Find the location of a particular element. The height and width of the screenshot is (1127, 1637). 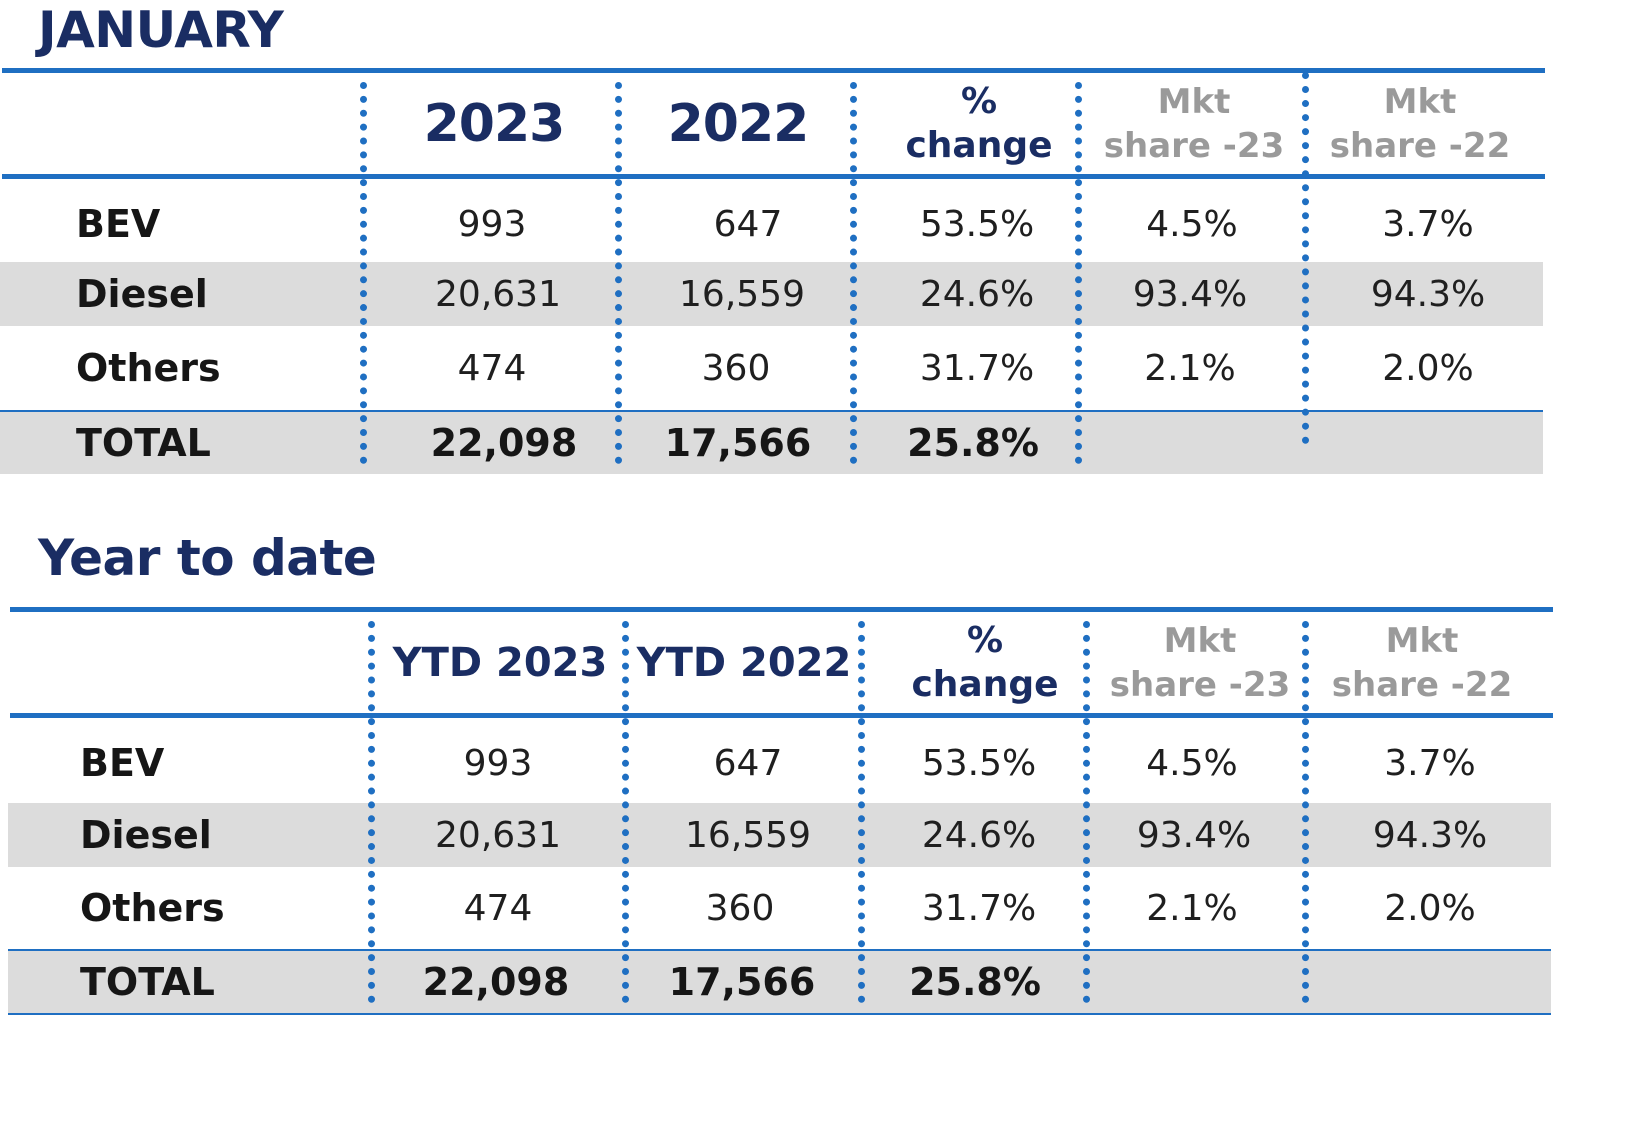

value-2023: 22,098 is located at coordinates (504, 443).